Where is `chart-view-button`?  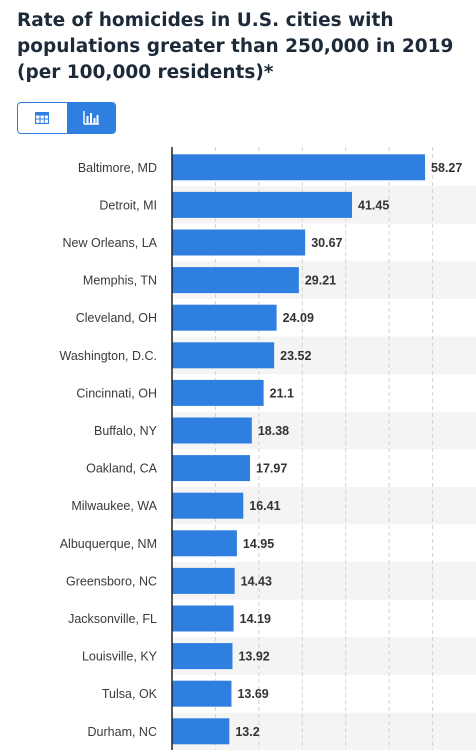
chart-view-button is located at coordinates (90, 118).